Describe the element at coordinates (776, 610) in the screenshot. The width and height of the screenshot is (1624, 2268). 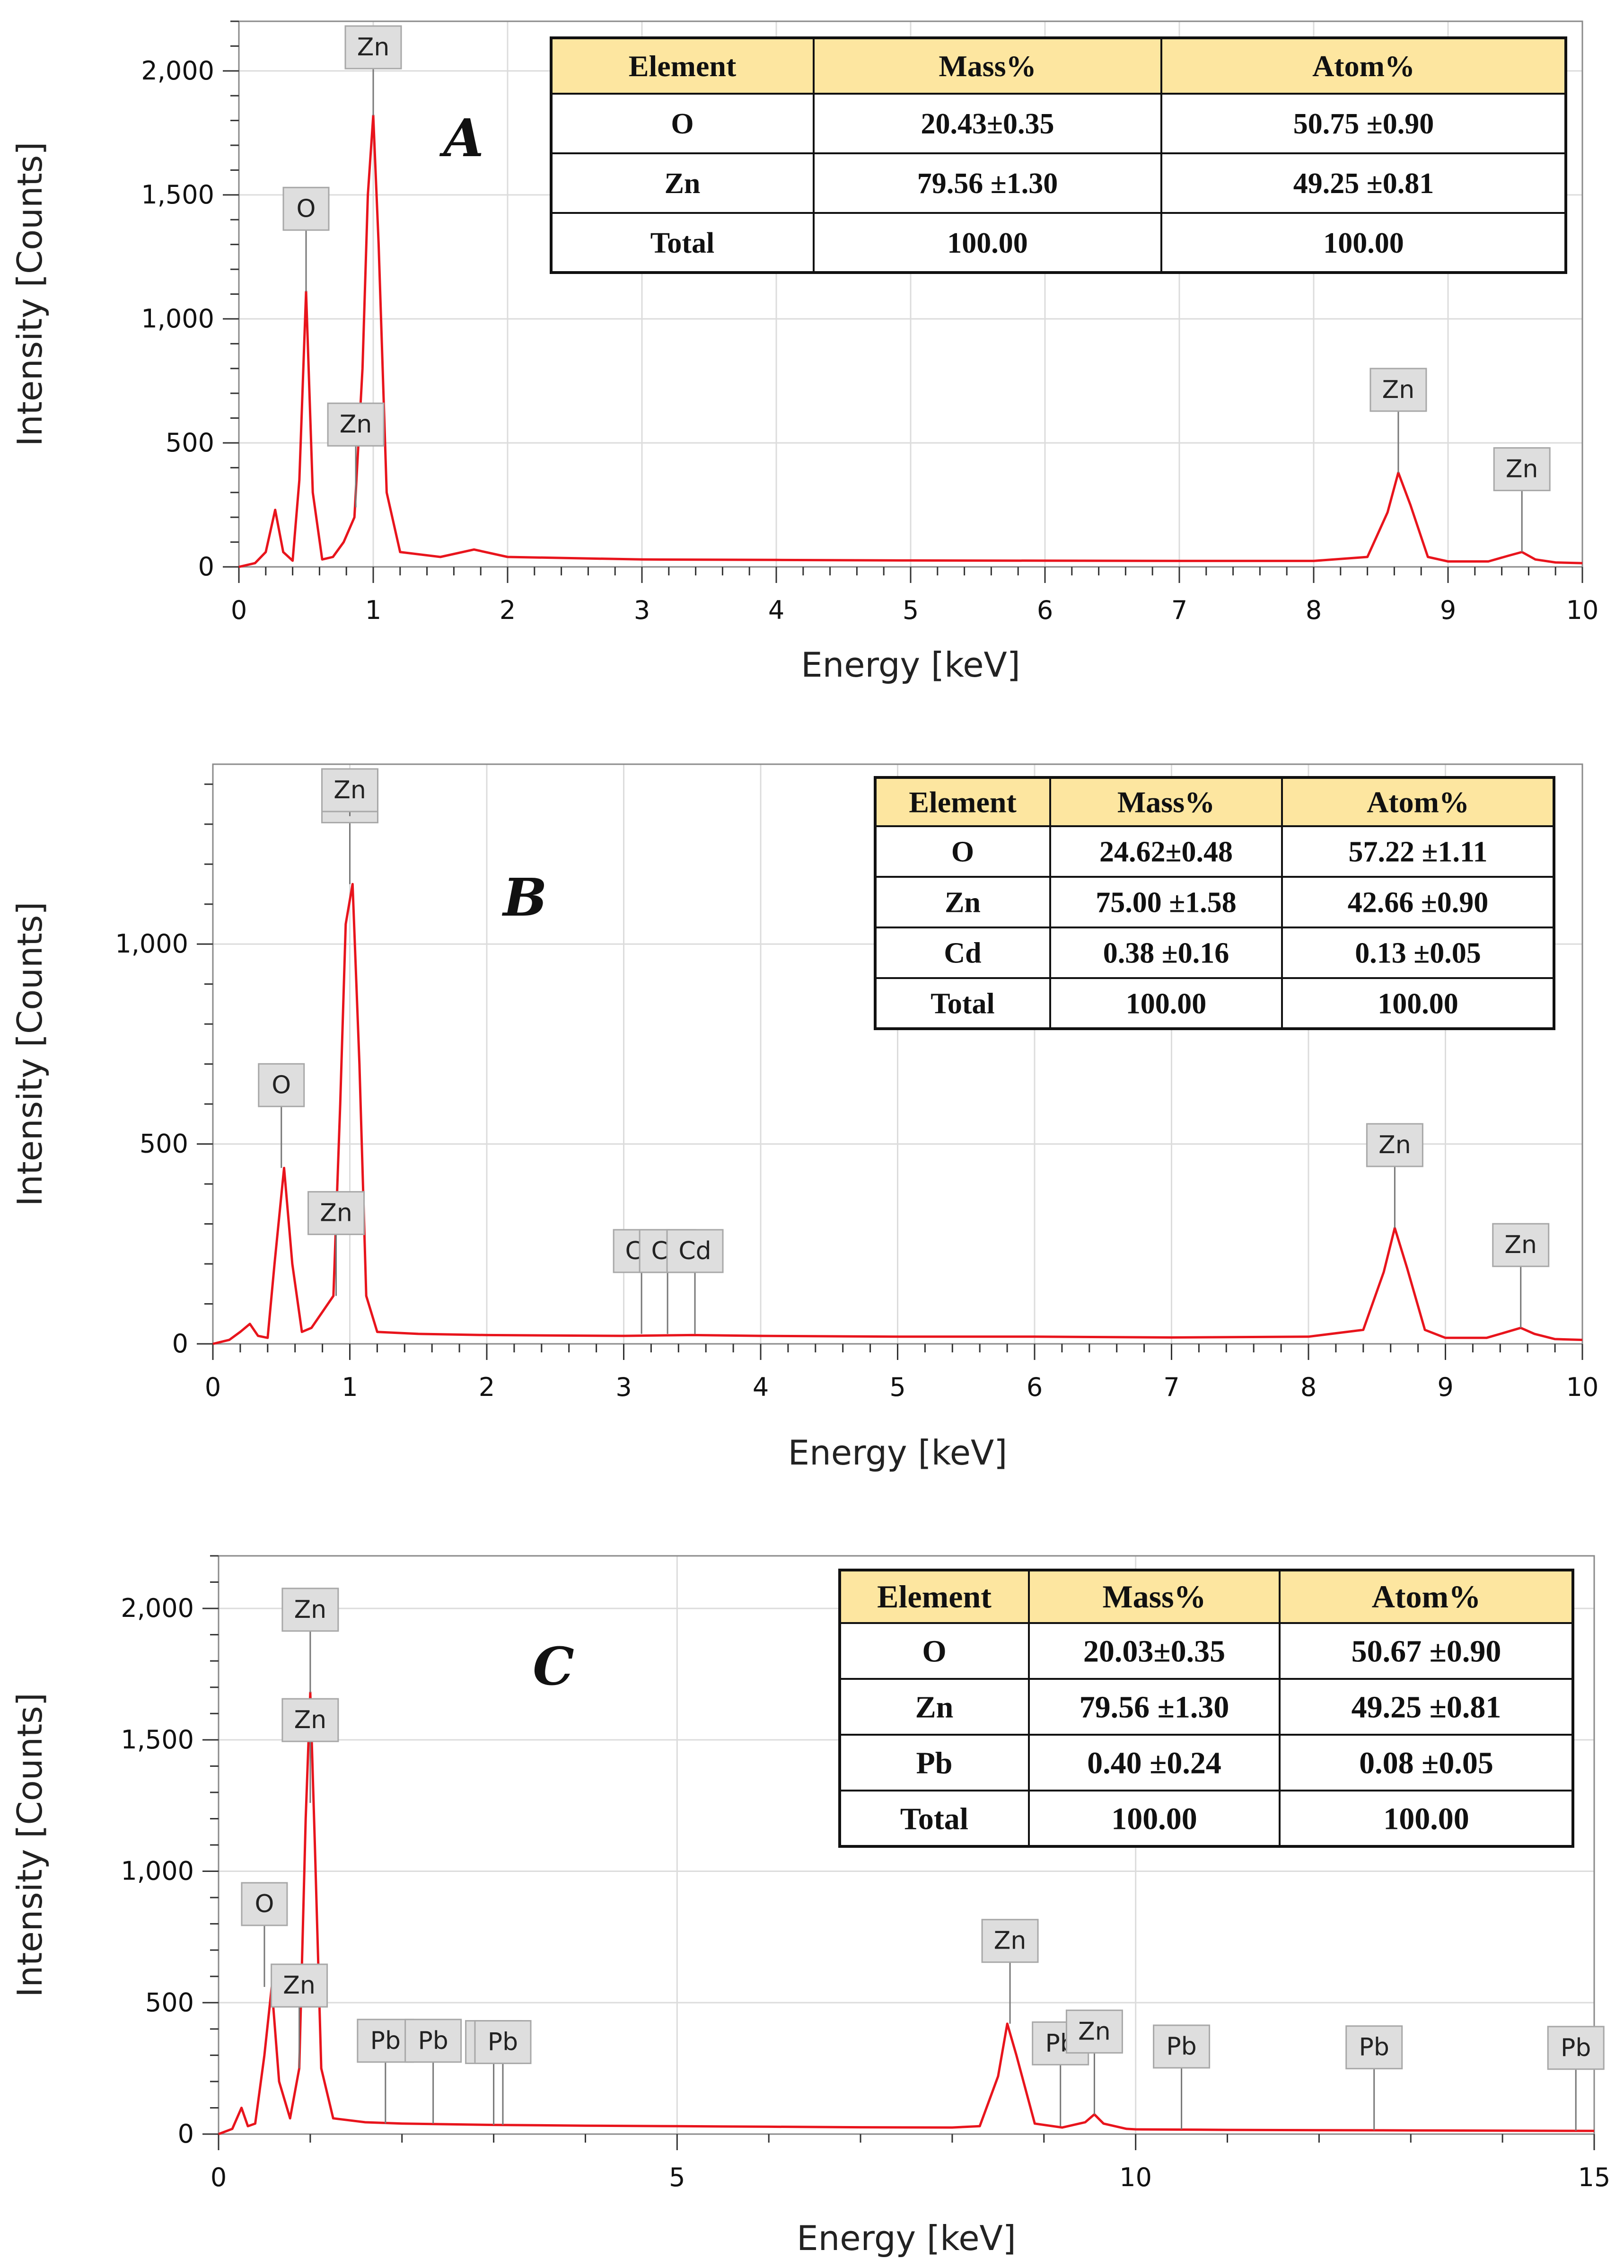
I see `x-tick-label: 4` at that location.